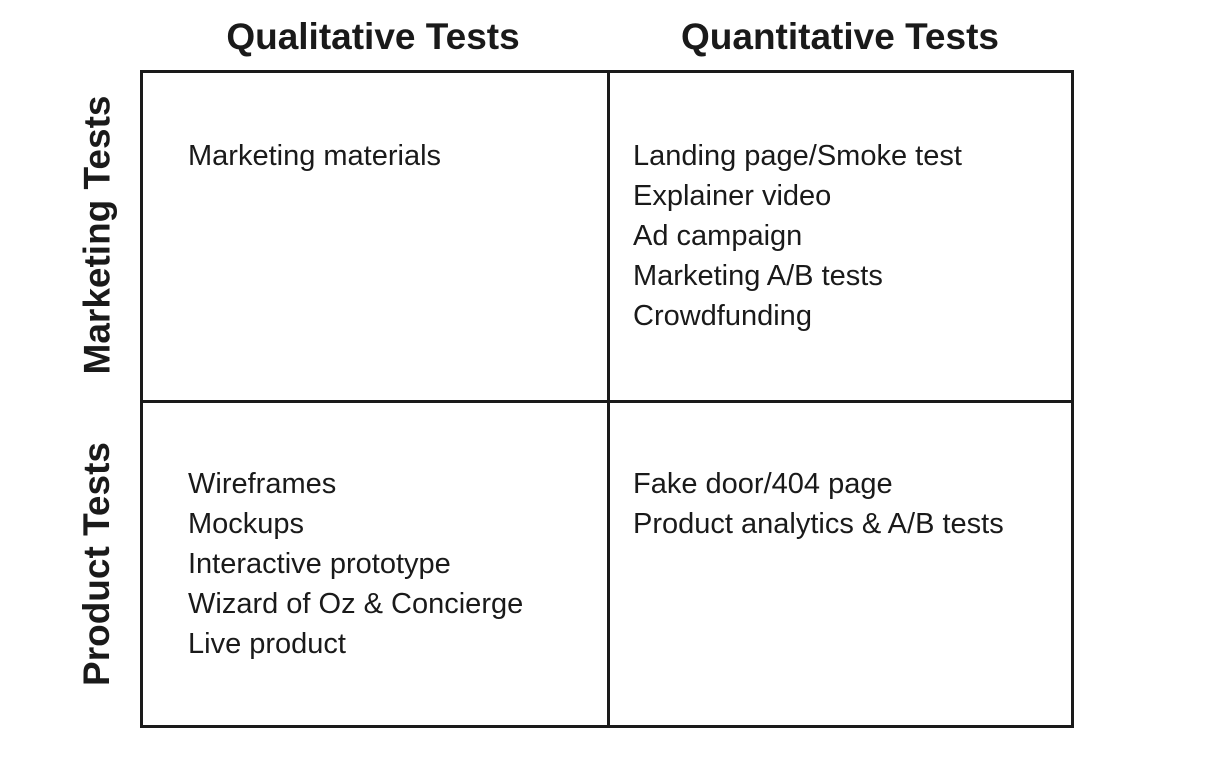 The height and width of the screenshot is (762, 1210). Describe the element at coordinates (797, 156) in the screenshot. I see `list-item: Landing page/Smoke test` at that location.